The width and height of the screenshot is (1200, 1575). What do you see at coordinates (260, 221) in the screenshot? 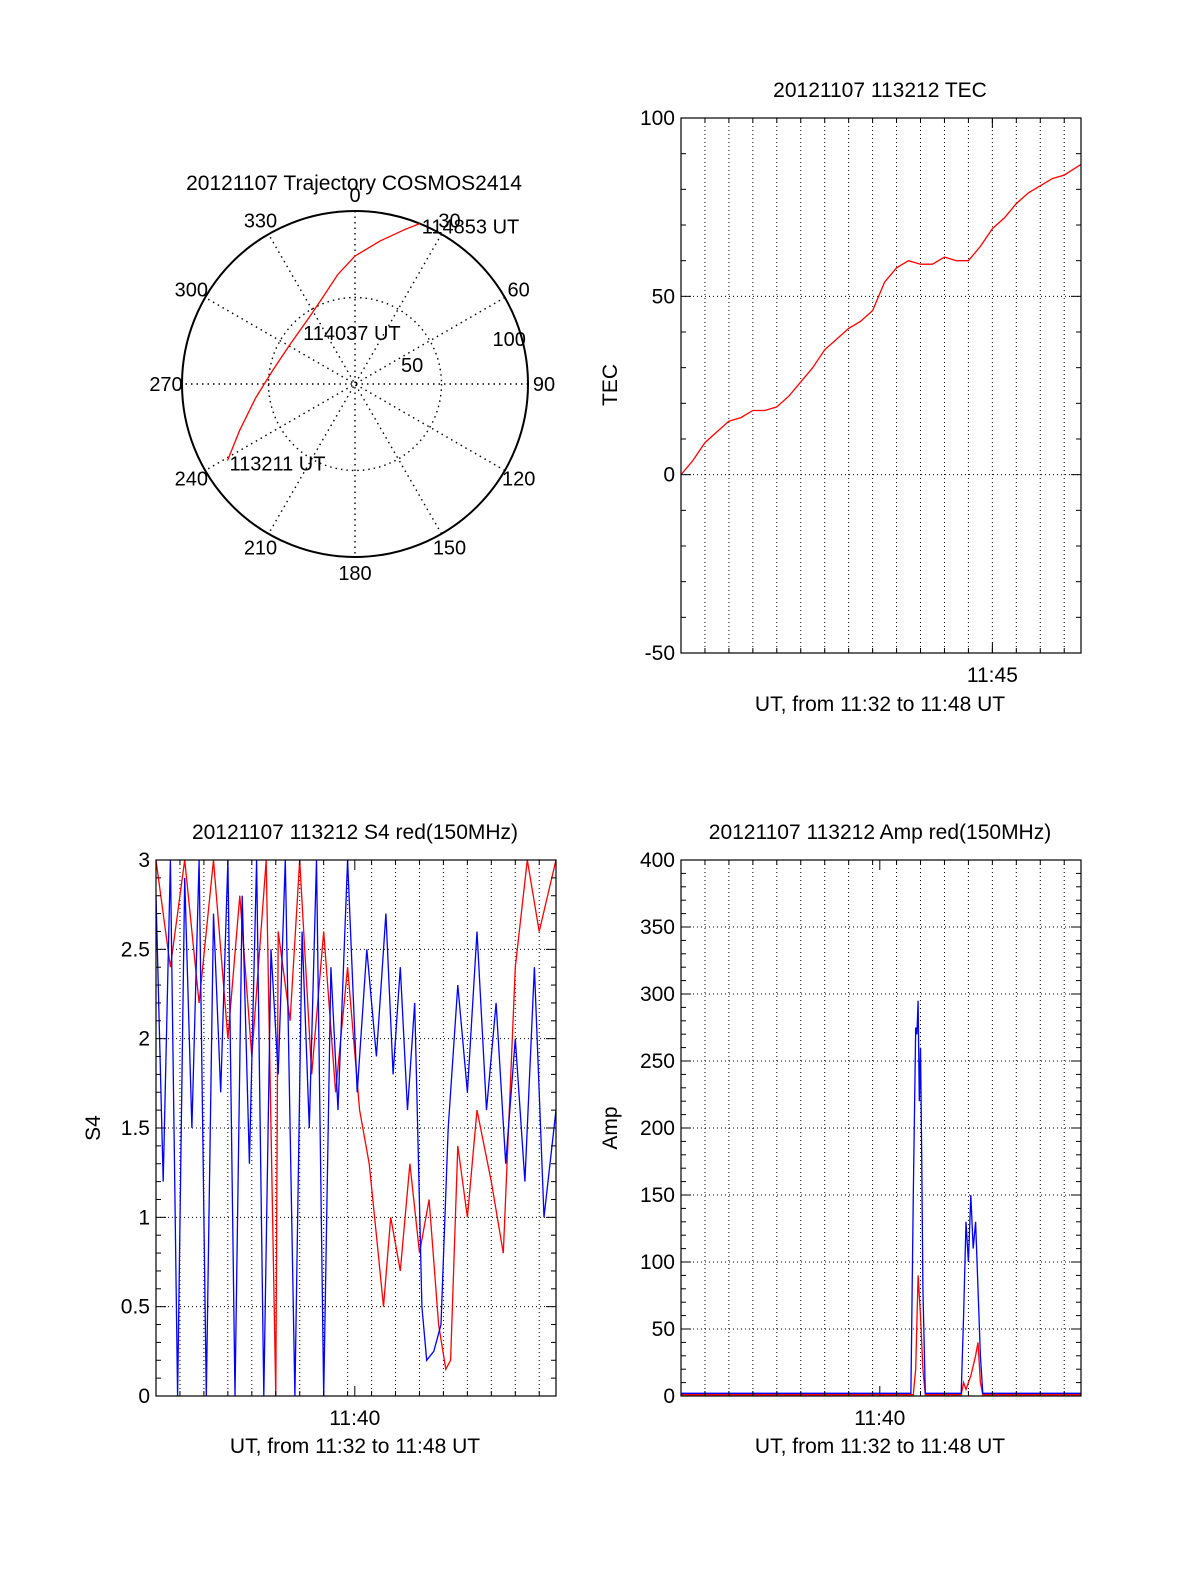
I see `polar-angle-label: 330` at bounding box center [260, 221].